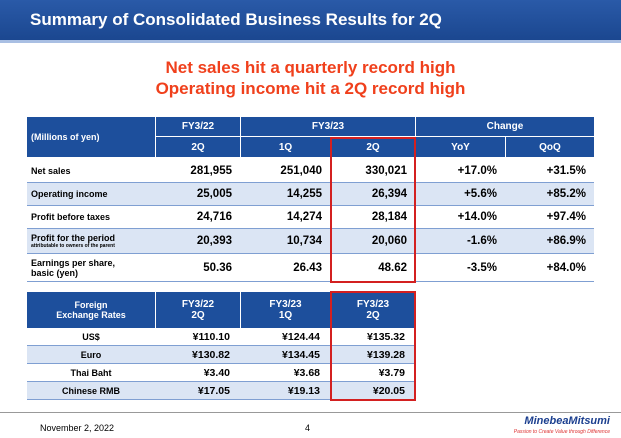 This screenshot has width=621, height=438. I want to click on value-cell: 14,255, so click(285, 194).